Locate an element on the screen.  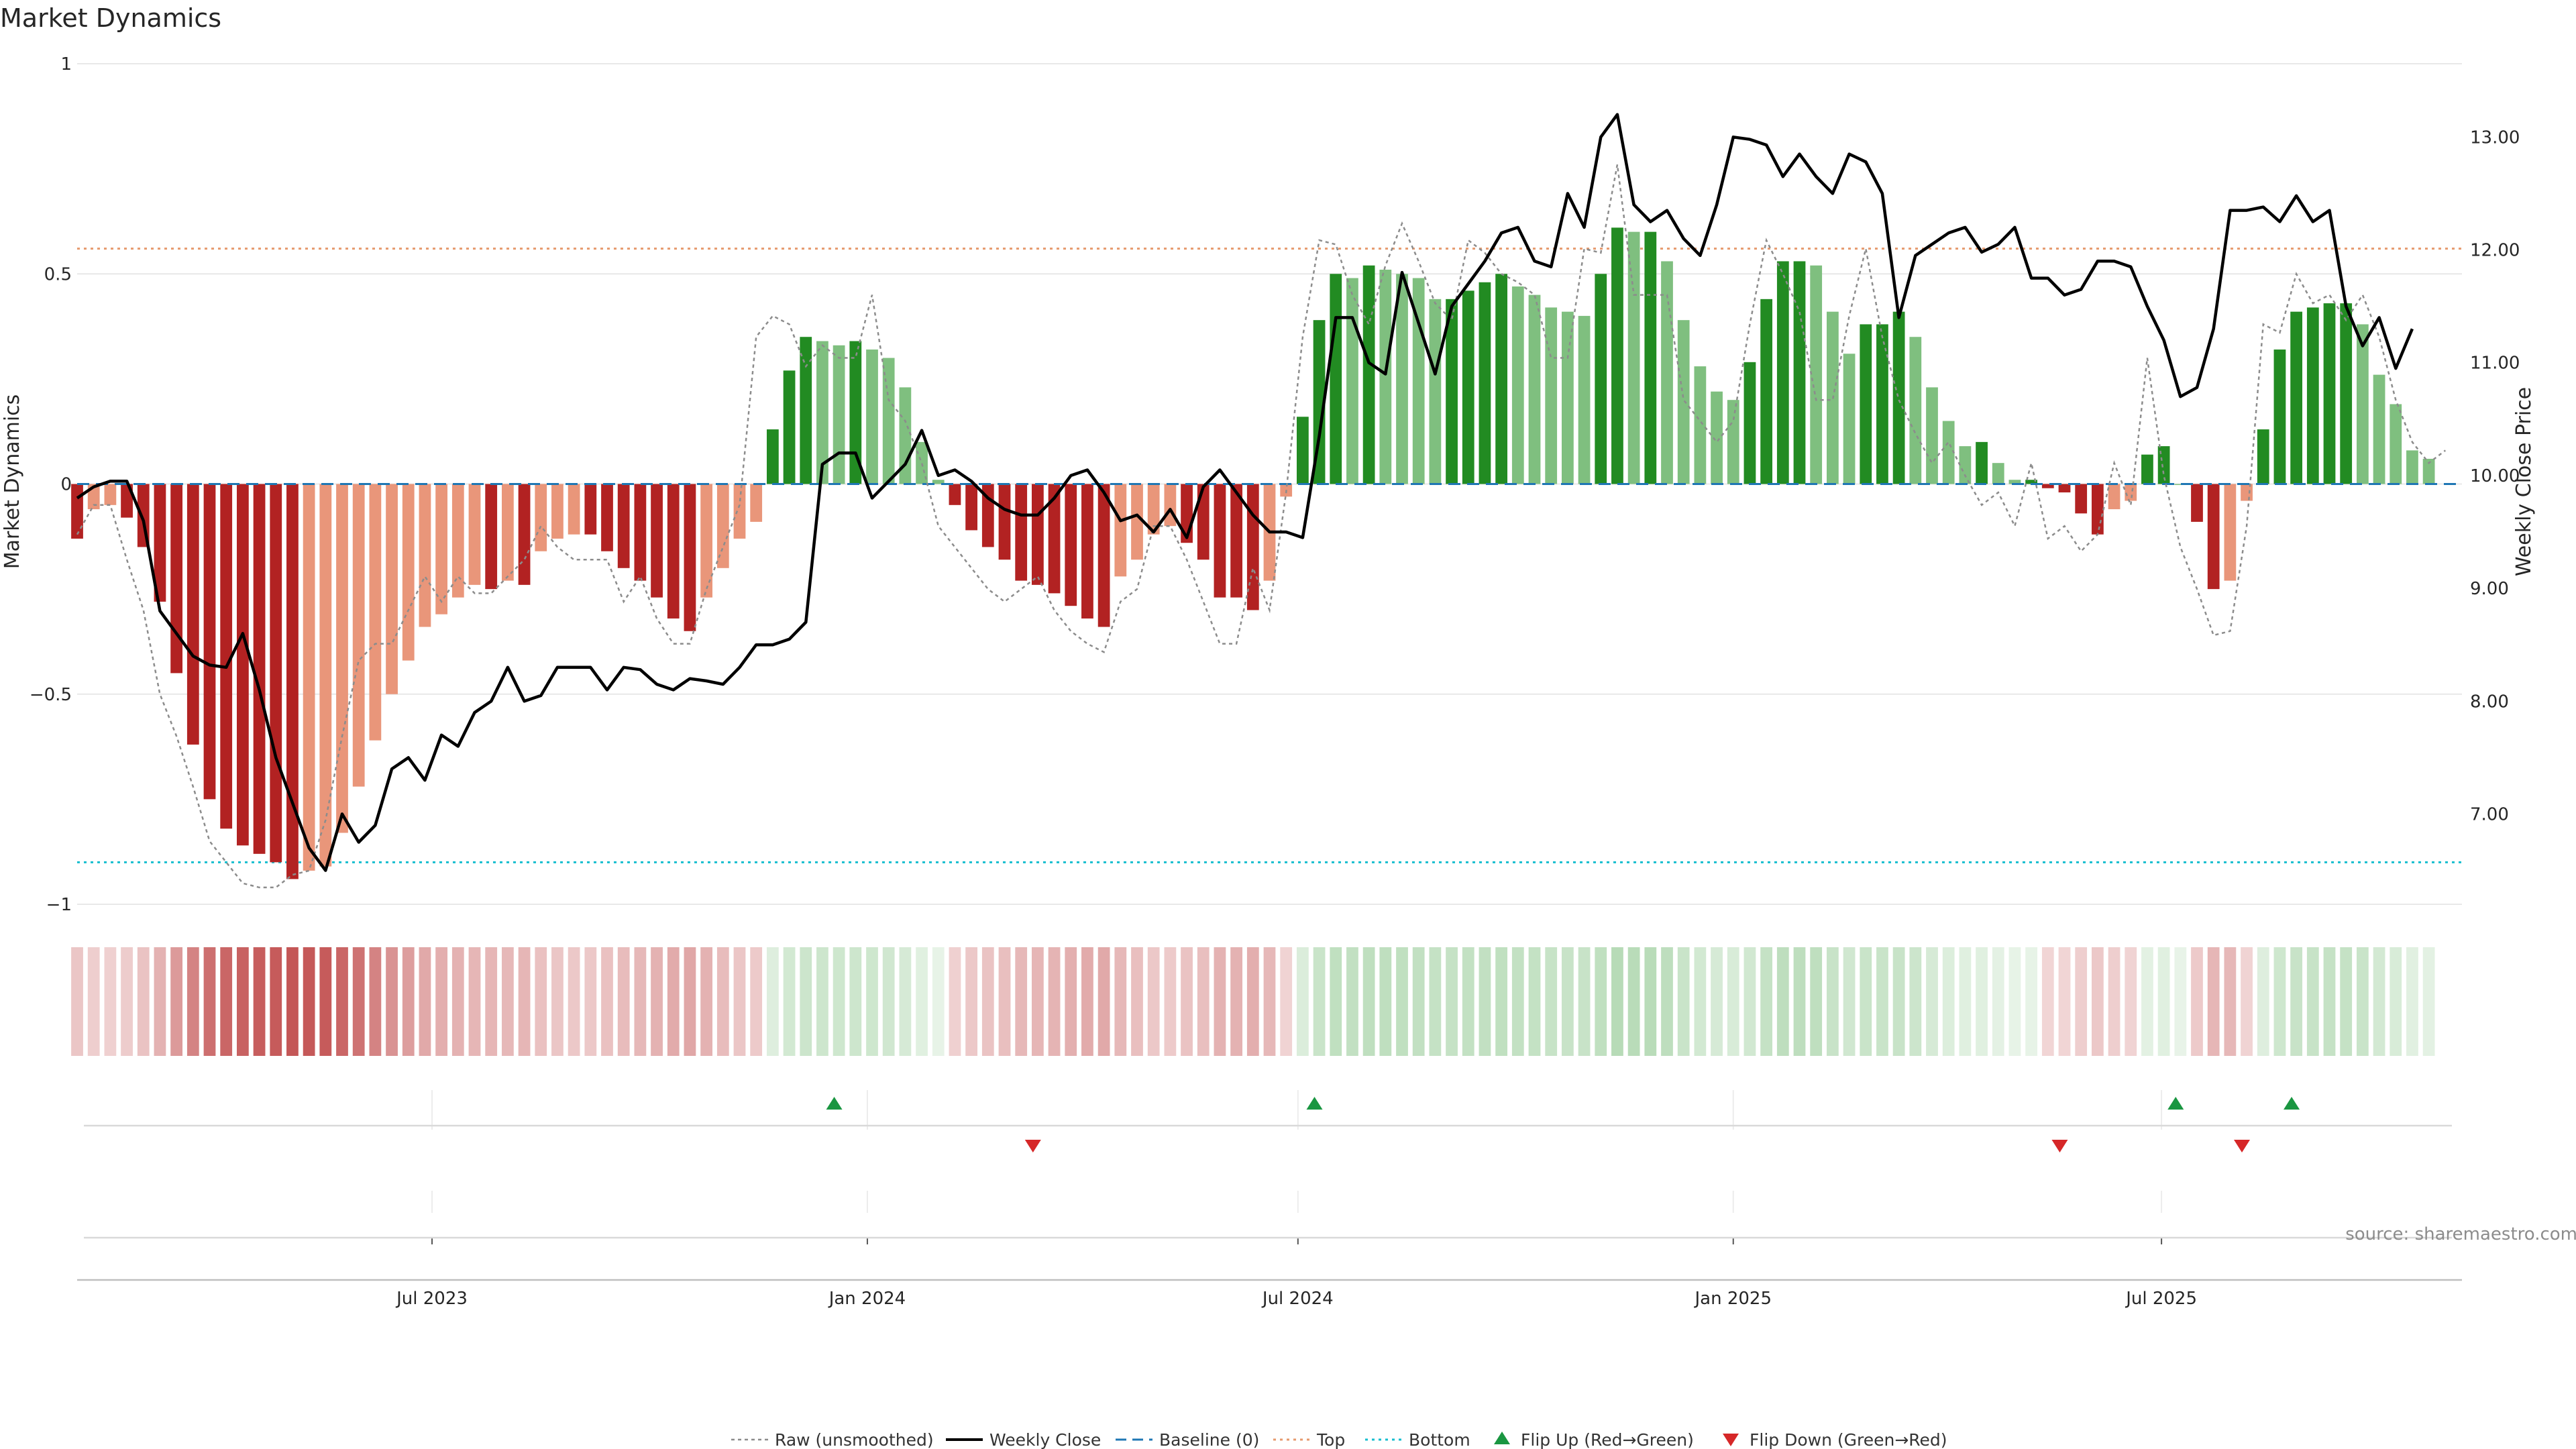
regime-strip is located at coordinates (1253, 1001).